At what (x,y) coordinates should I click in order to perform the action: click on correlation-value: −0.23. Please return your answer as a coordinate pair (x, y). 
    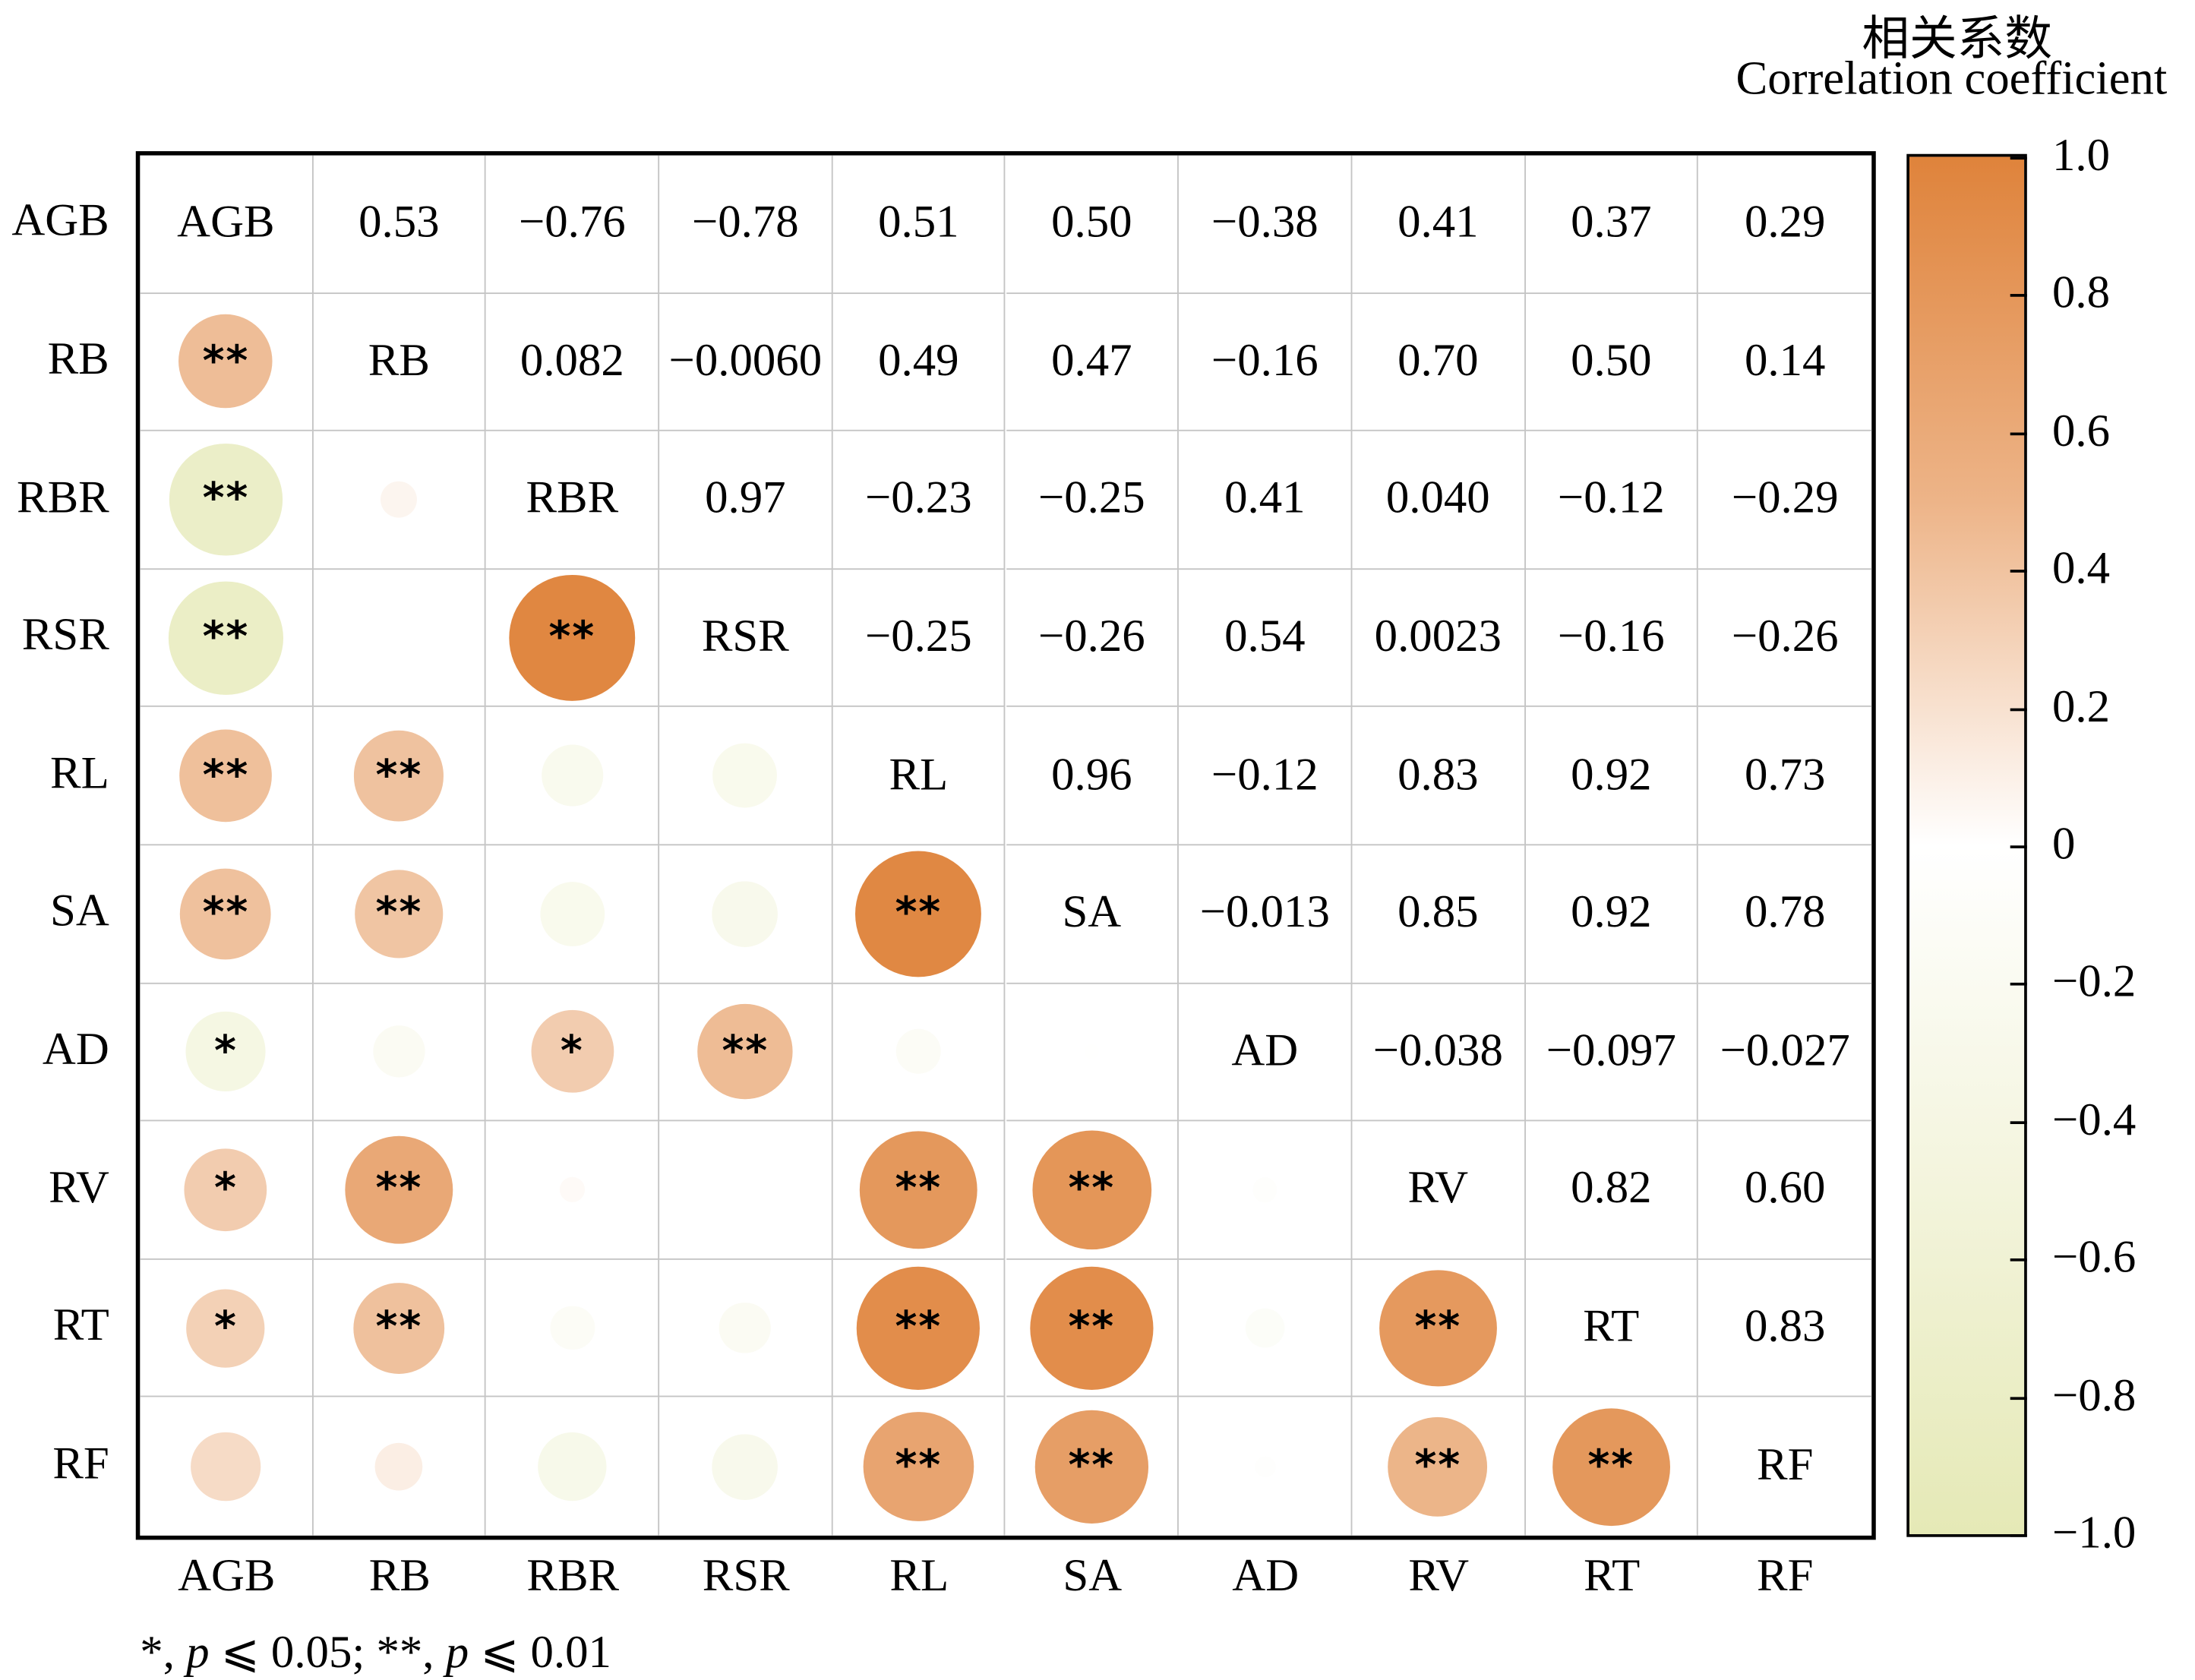
    Looking at the image, I should click on (919, 501).